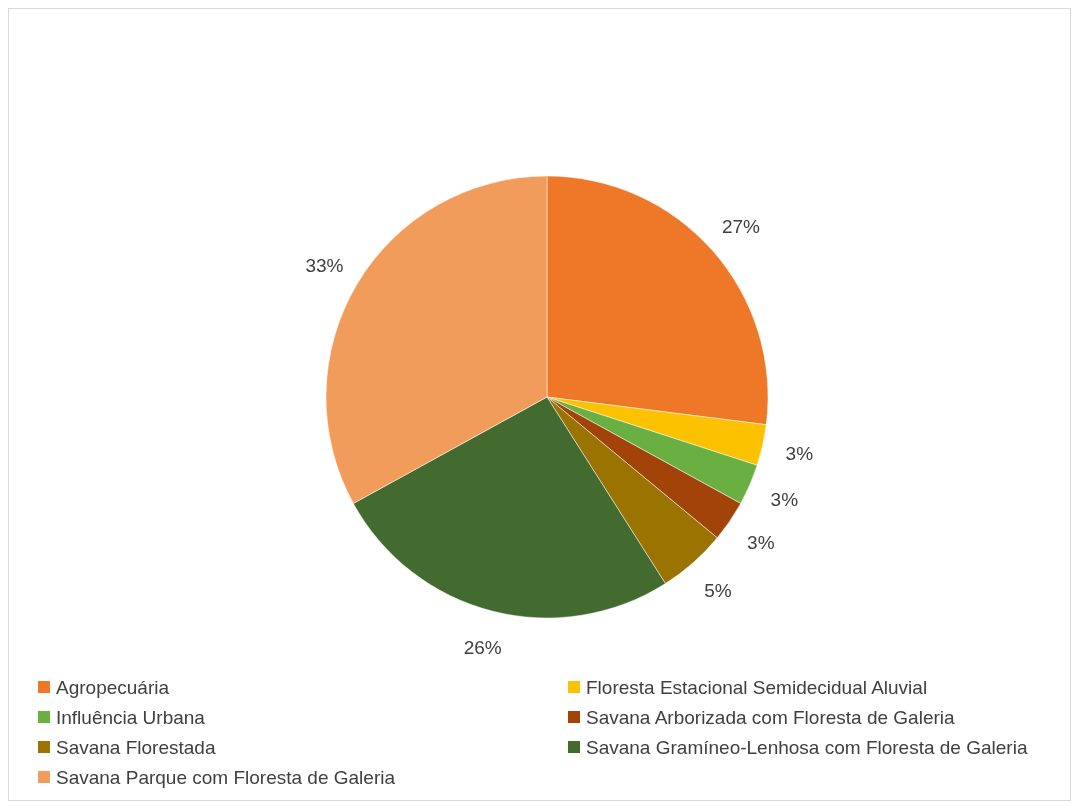 This screenshot has height=809, width=1079. What do you see at coordinates (226, 777) in the screenshot?
I see `legend-label: Savana Parque com Floresta de Galeria` at bounding box center [226, 777].